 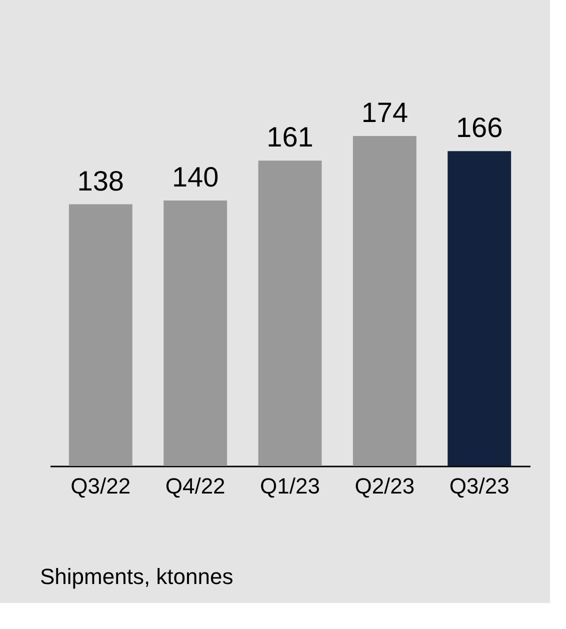 What do you see at coordinates (384, 112) in the screenshot?
I see `data-label: 174` at bounding box center [384, 112].